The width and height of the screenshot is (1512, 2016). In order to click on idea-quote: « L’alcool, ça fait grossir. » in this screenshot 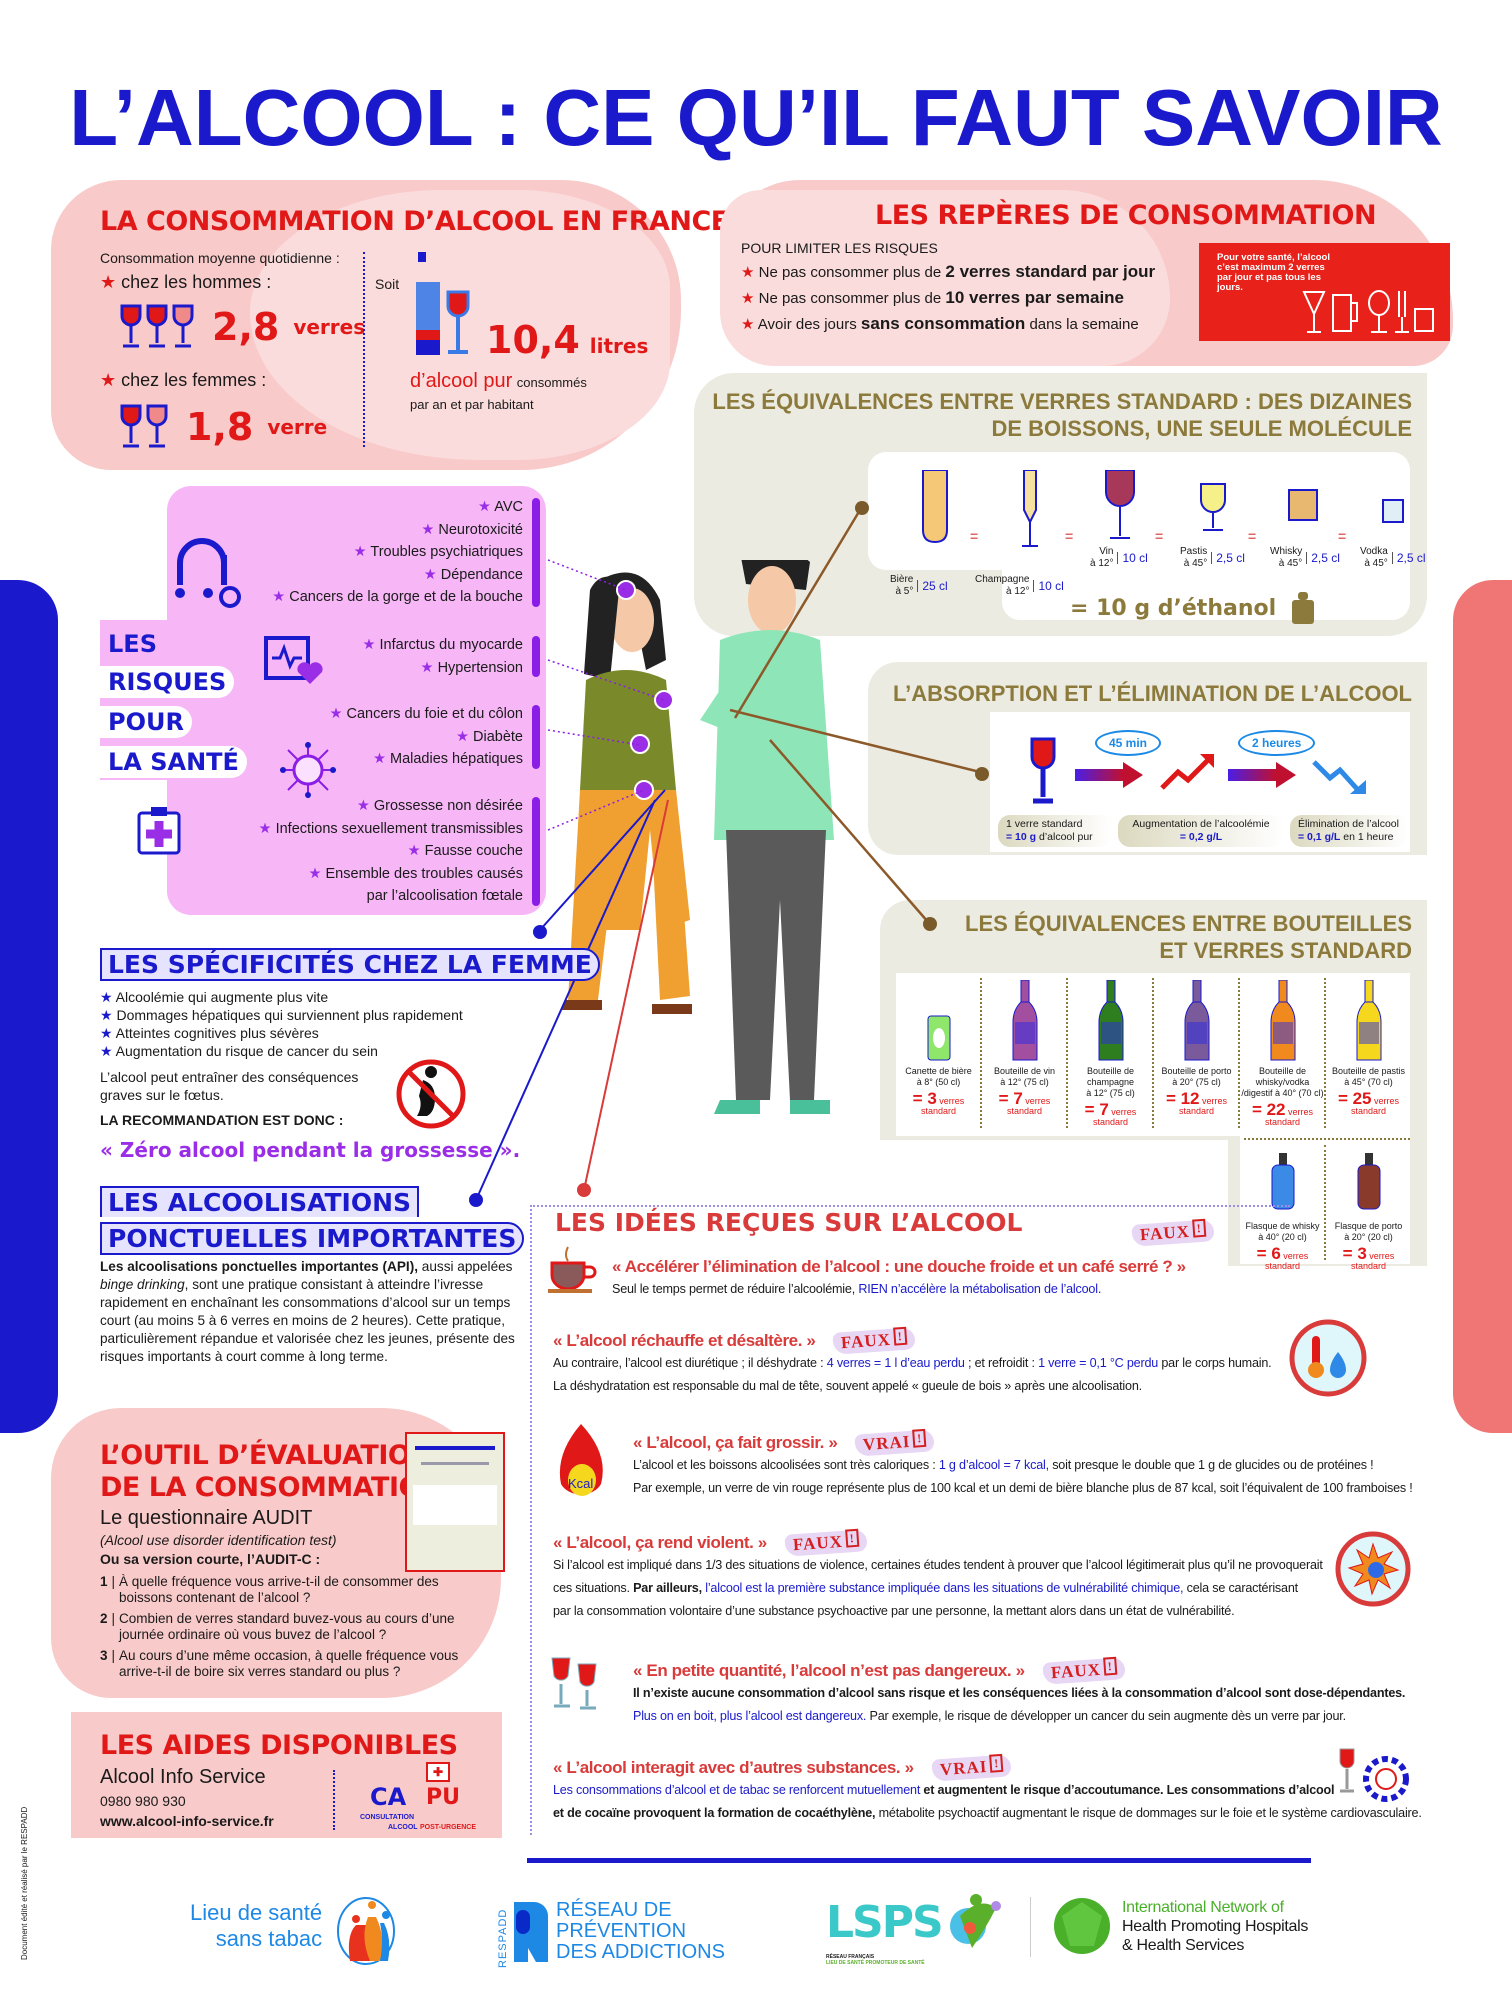, I will do `click(735, 1442)`.